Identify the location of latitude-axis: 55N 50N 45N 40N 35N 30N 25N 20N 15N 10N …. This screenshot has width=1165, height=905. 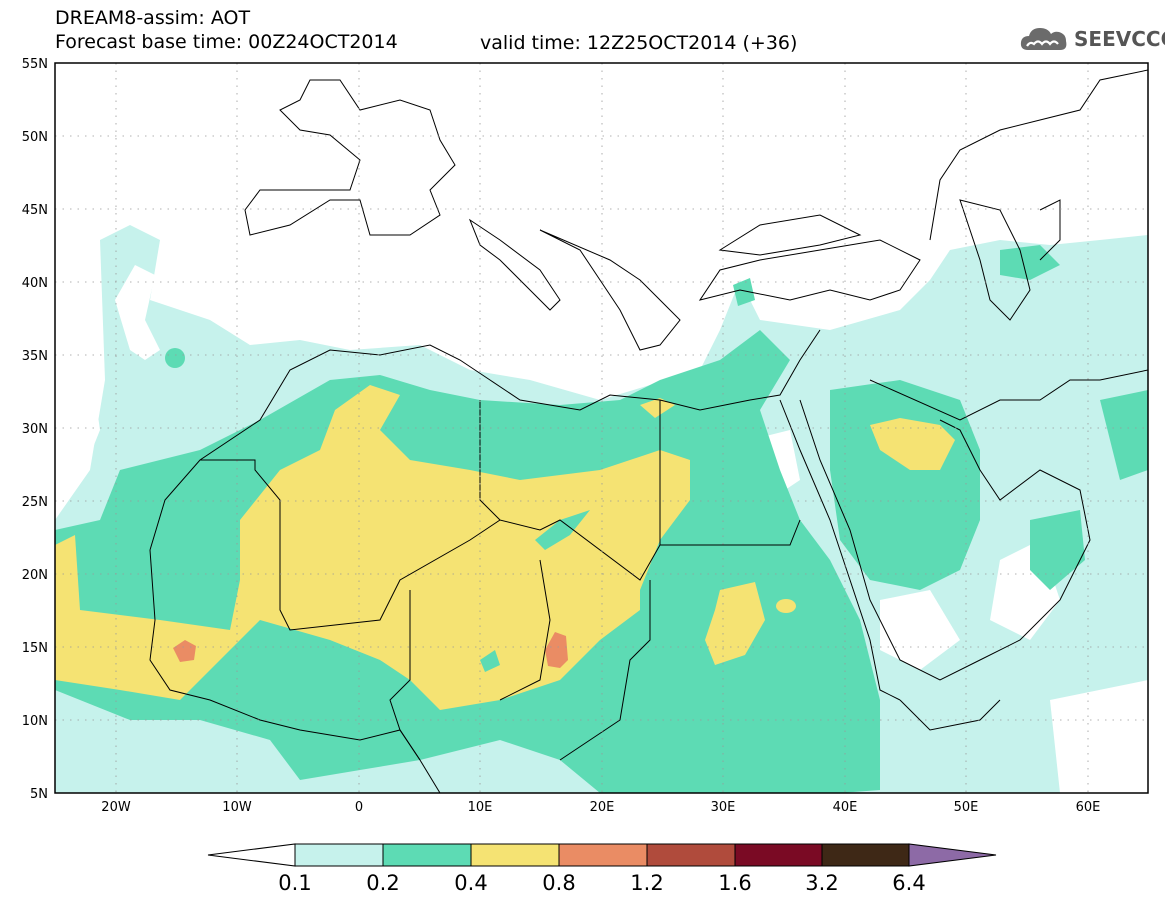
(35, 429).